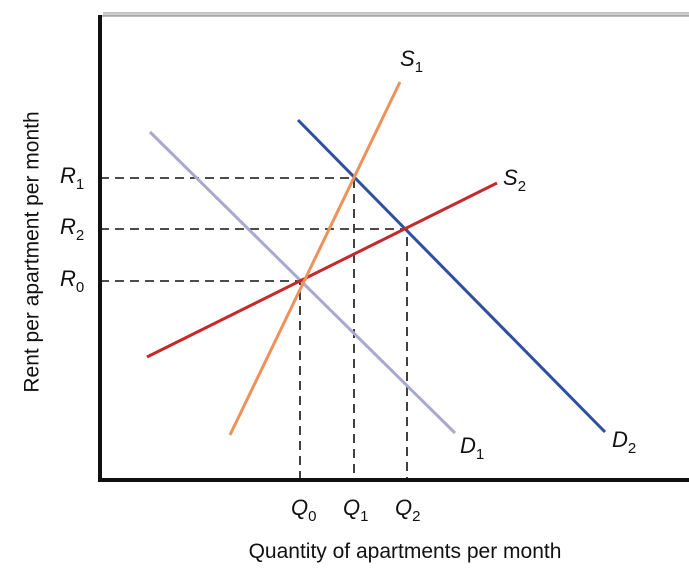 The height and width of the screenshot is (568, 689). What do you see at coordinates (405, 551) in the screenshot?
I see `x-axis-title: Quantity of apartments per month` at bounding box center [405, 551].